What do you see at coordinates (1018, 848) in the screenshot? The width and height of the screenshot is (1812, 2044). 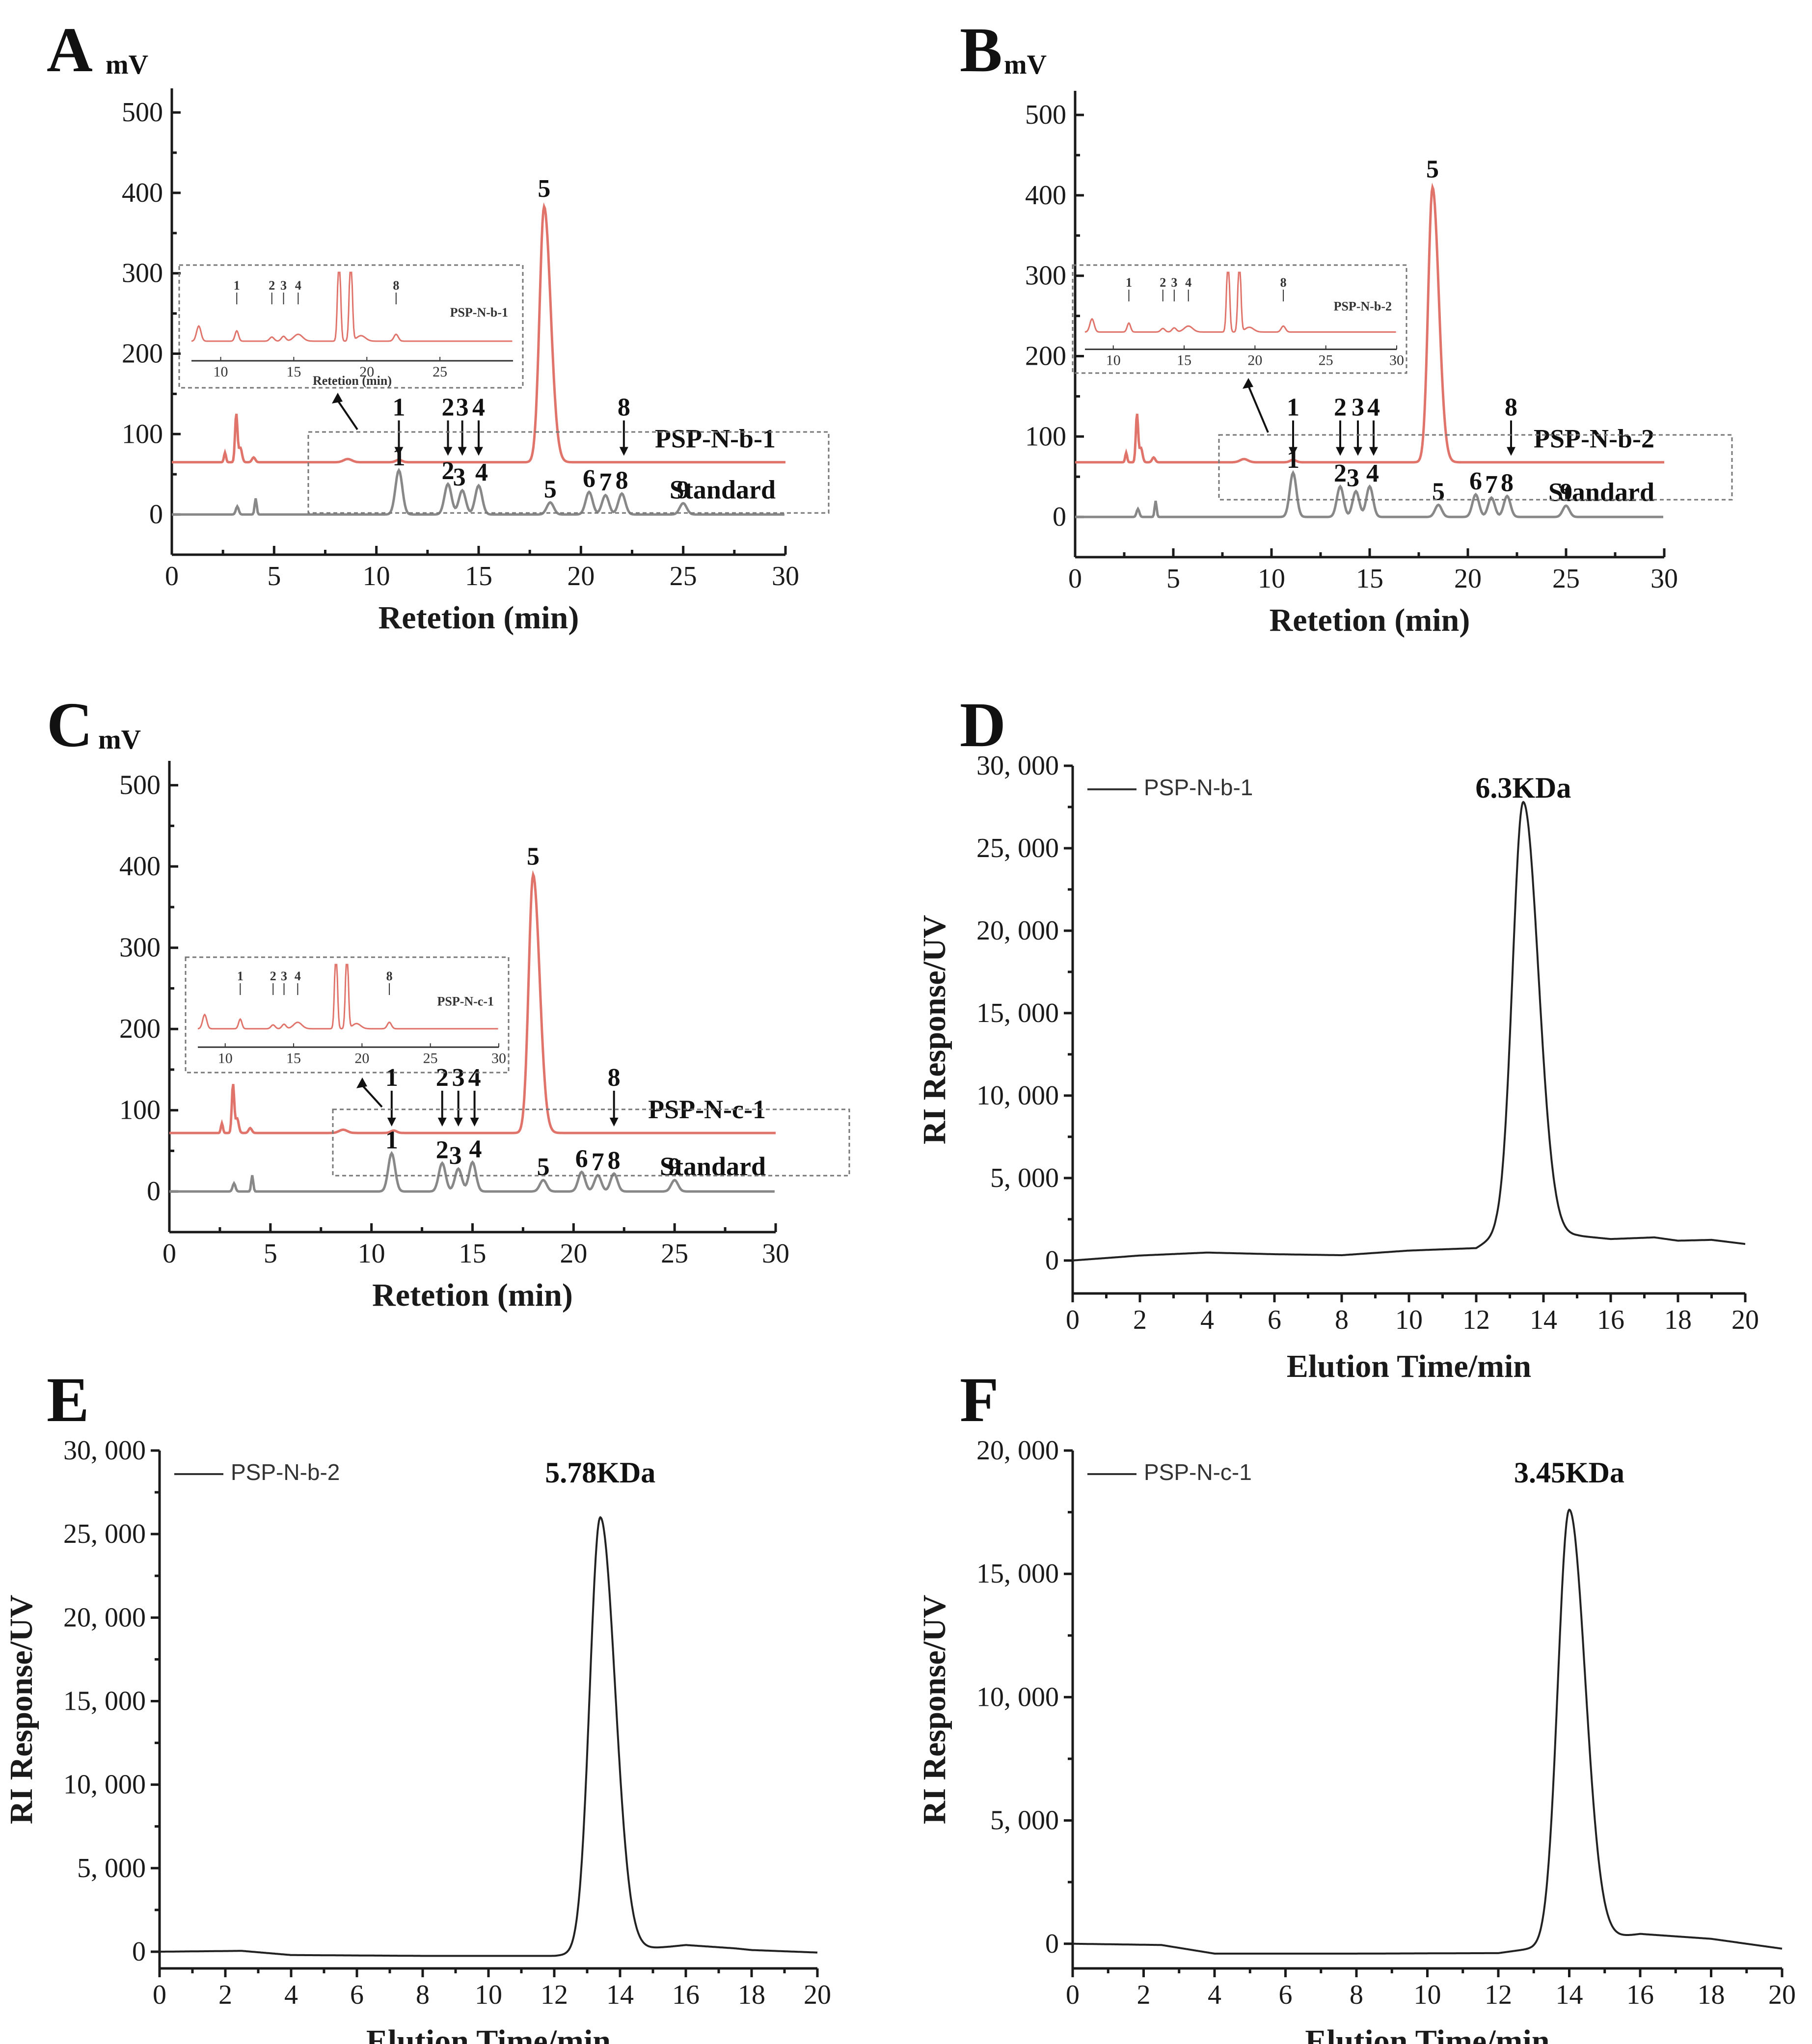 I see `y-tick-label: 25, 000` at bounding box center [1018, 848].